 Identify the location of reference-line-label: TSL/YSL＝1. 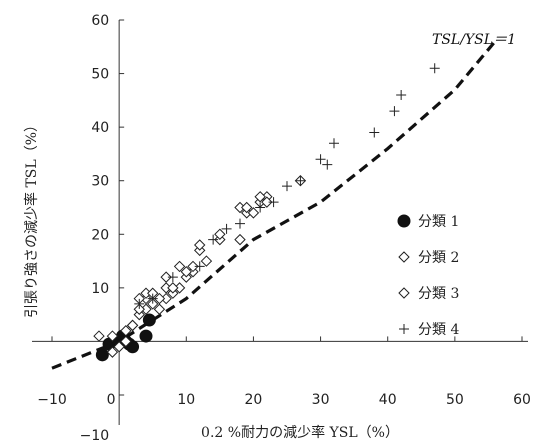
(474, 40).